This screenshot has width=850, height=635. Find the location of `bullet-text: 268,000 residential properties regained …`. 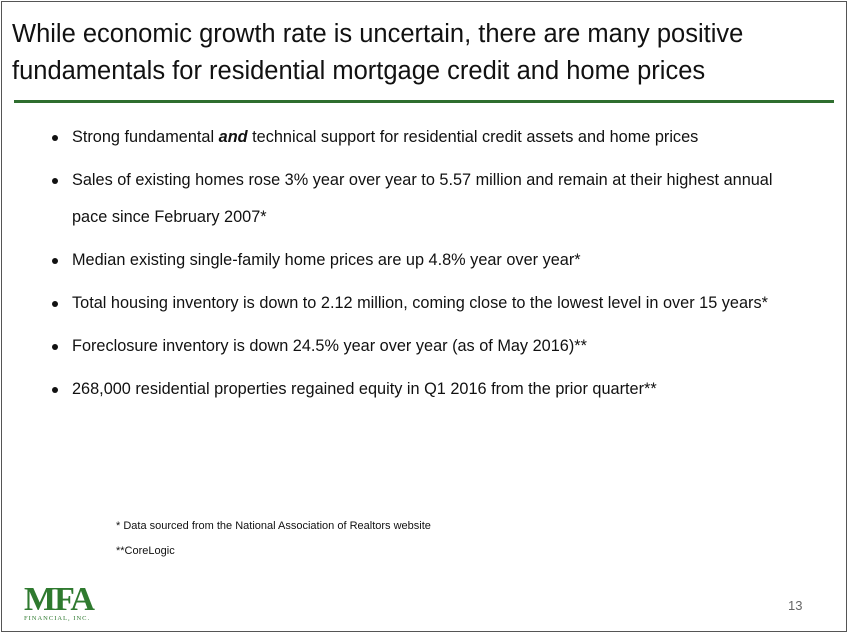

bullet-text: 268,000 residential properties regained … is located at coordinates (364, 389).